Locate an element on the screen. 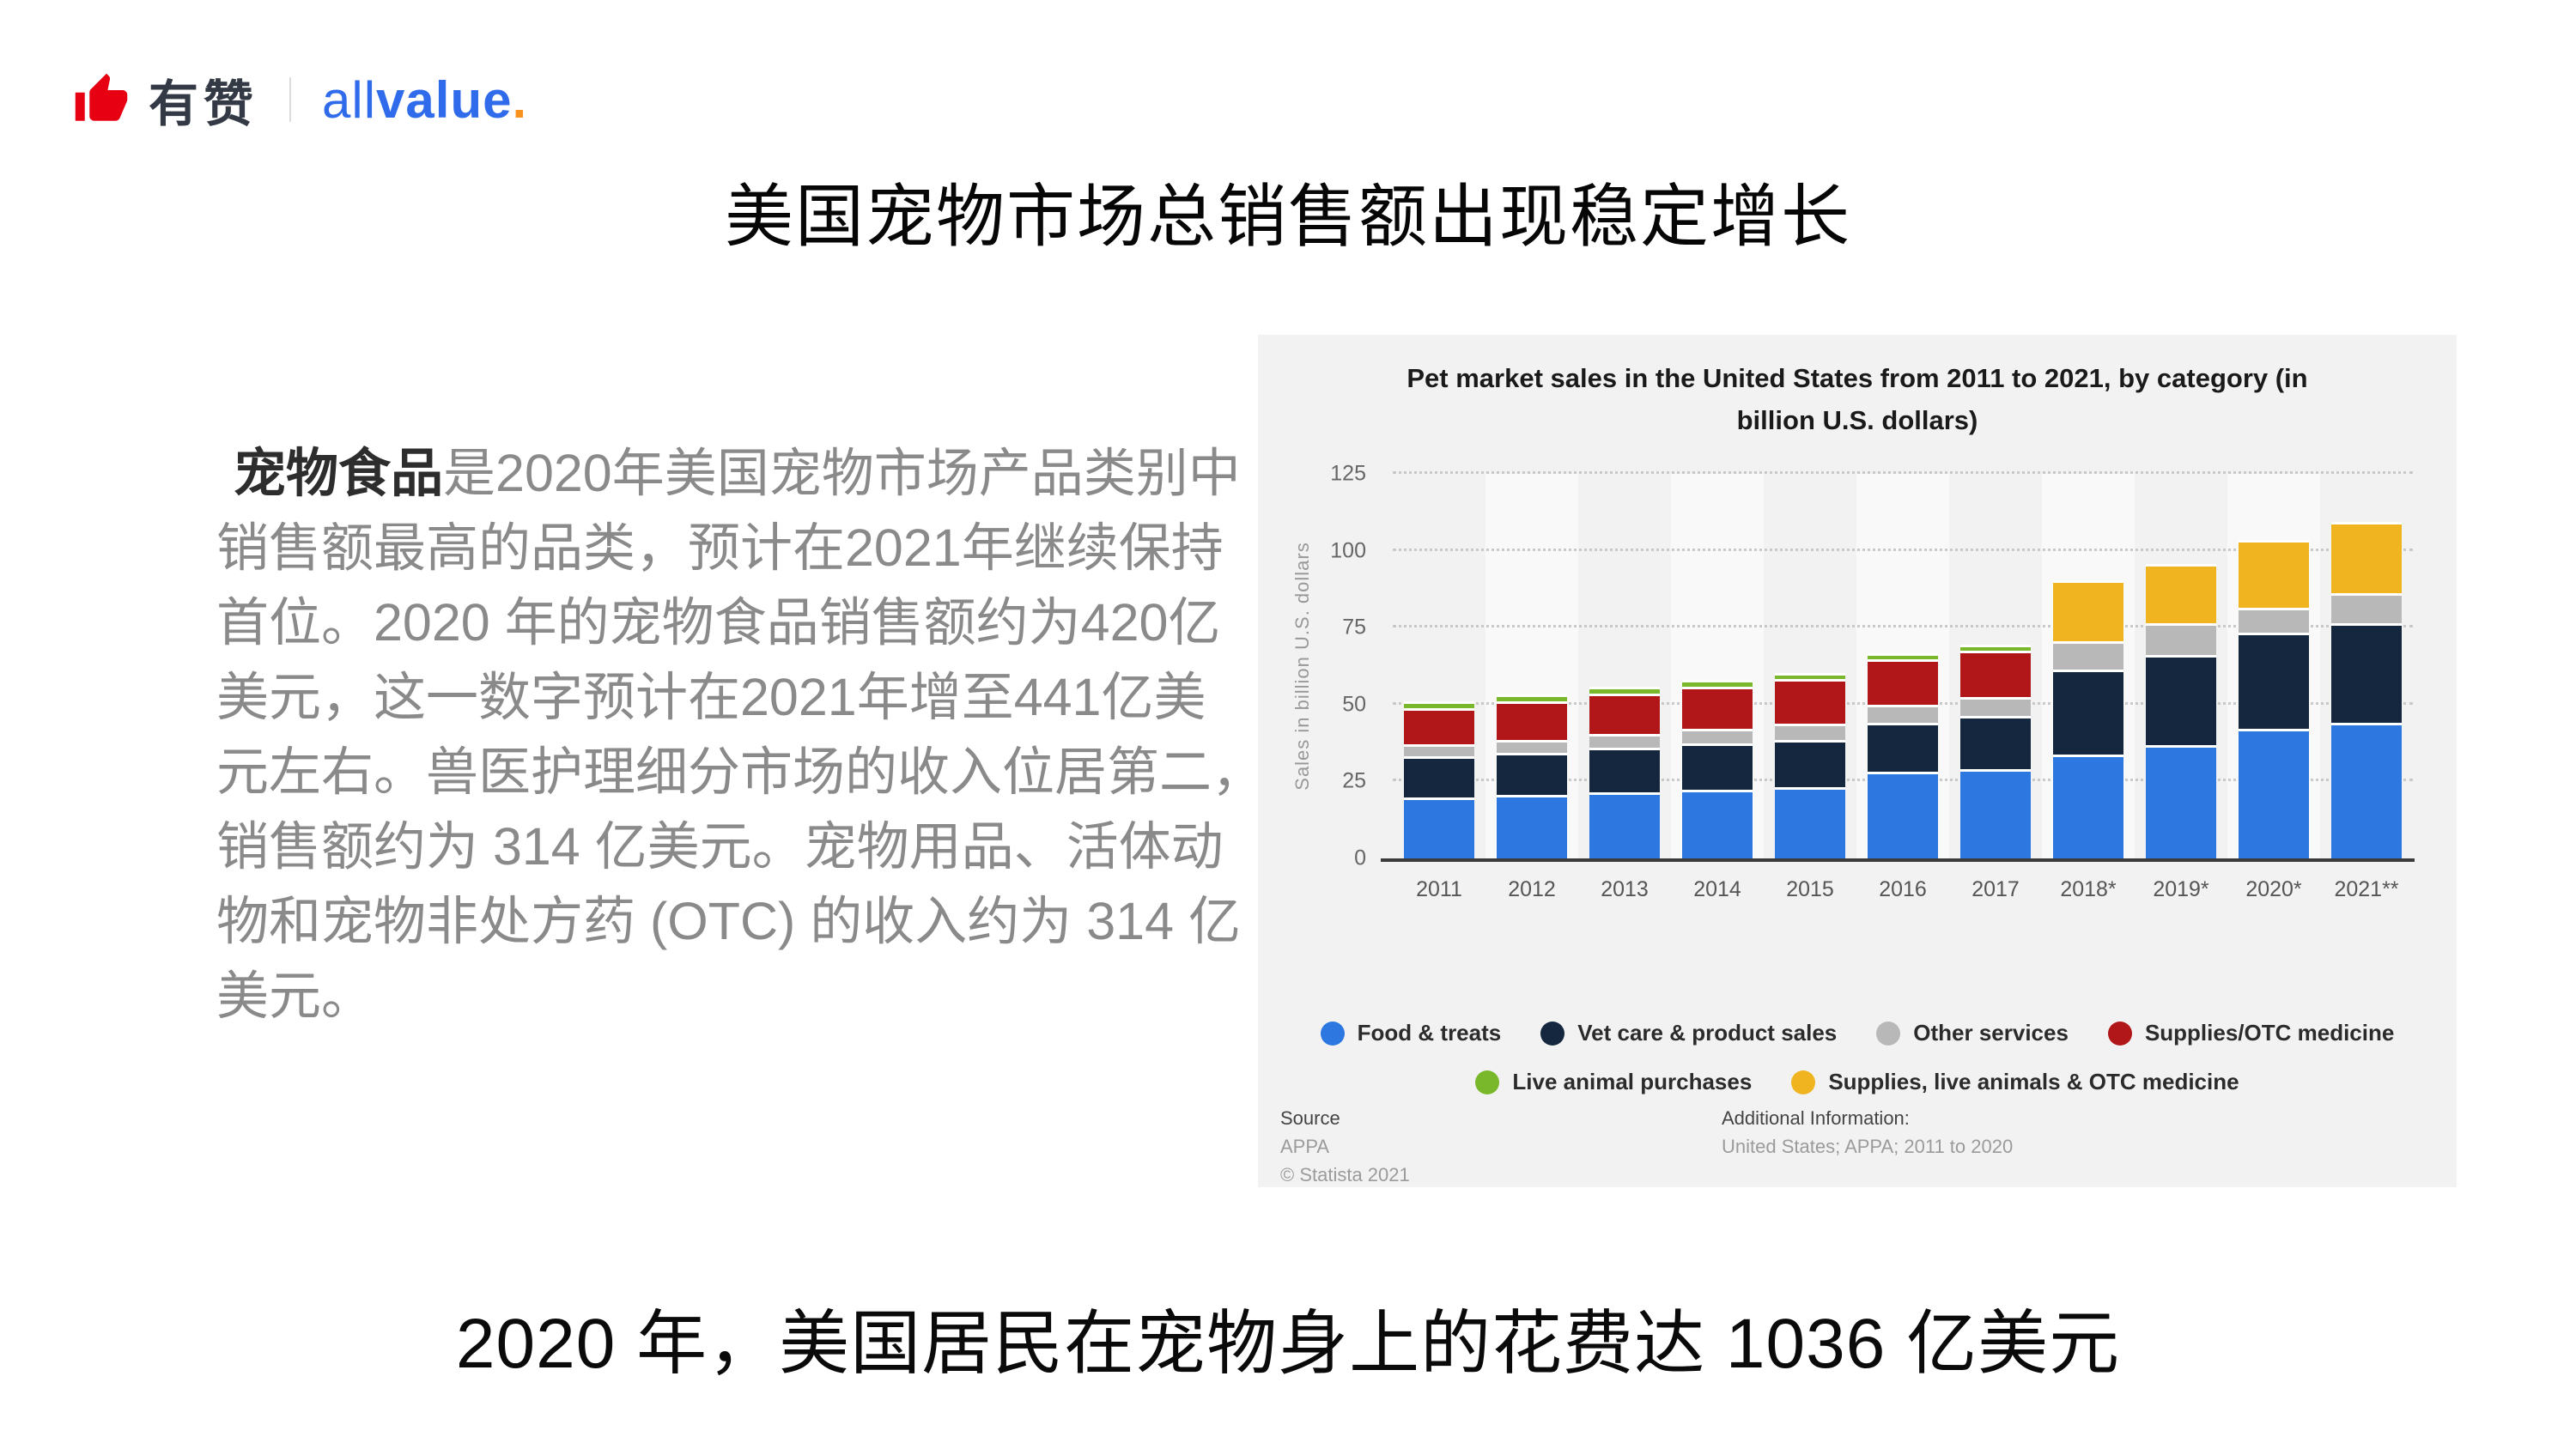  y-tick-0: 0 is located at coordinates (1360, 858).